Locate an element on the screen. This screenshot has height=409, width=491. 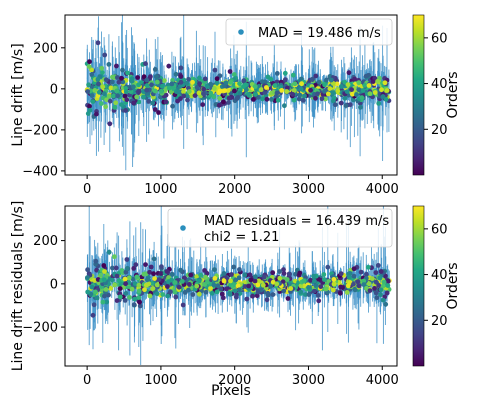
colorbar-tick-label: 20 is located at coordinates (439, 130).